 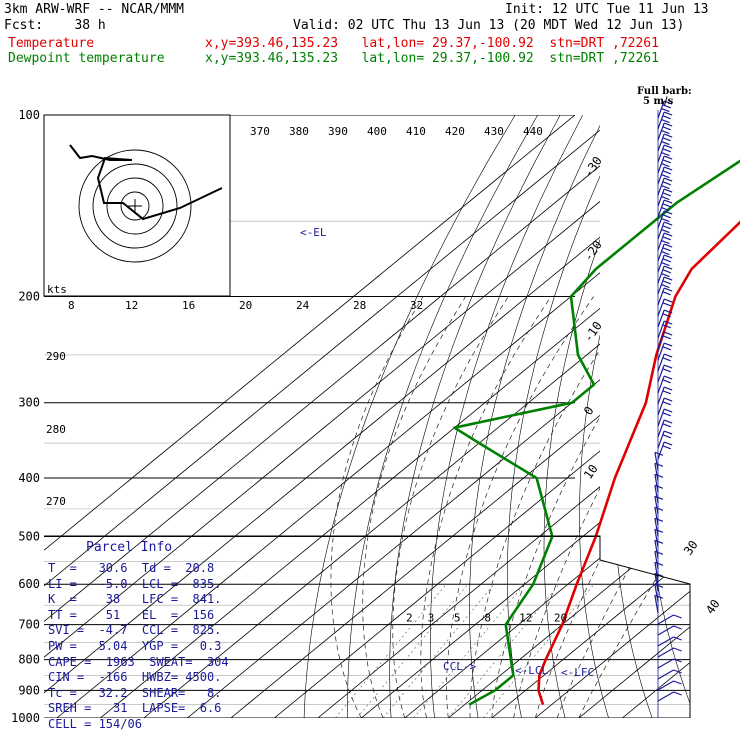 I want to click on mixing-ratio-line, so click(x=412, y=651).